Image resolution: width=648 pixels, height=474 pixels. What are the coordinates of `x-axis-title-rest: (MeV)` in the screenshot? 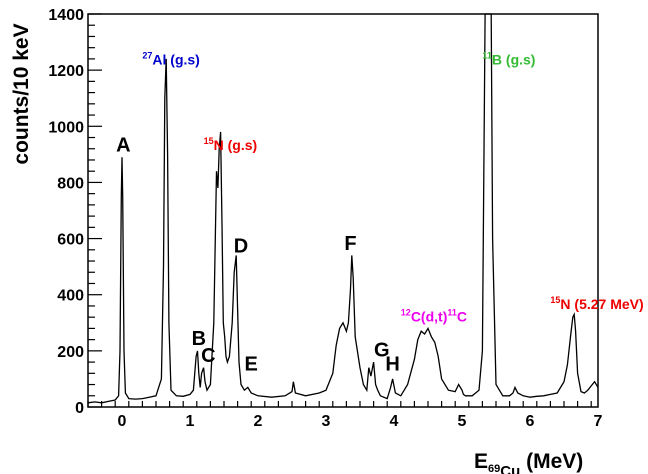 It's located at (551, 461).